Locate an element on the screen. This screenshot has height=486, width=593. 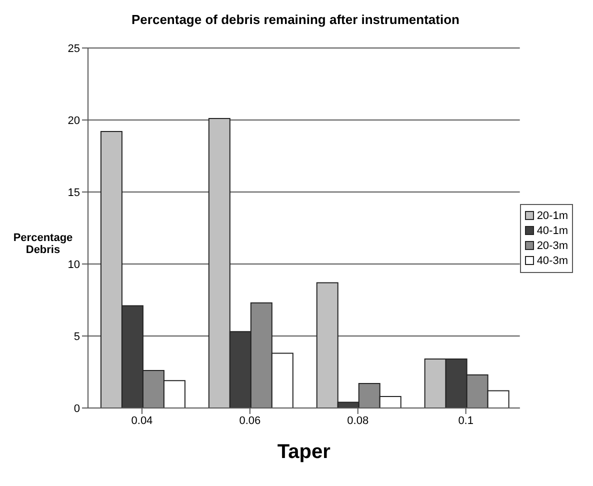
x-tick-label: 0.08 is located at coordinates (358, 420).